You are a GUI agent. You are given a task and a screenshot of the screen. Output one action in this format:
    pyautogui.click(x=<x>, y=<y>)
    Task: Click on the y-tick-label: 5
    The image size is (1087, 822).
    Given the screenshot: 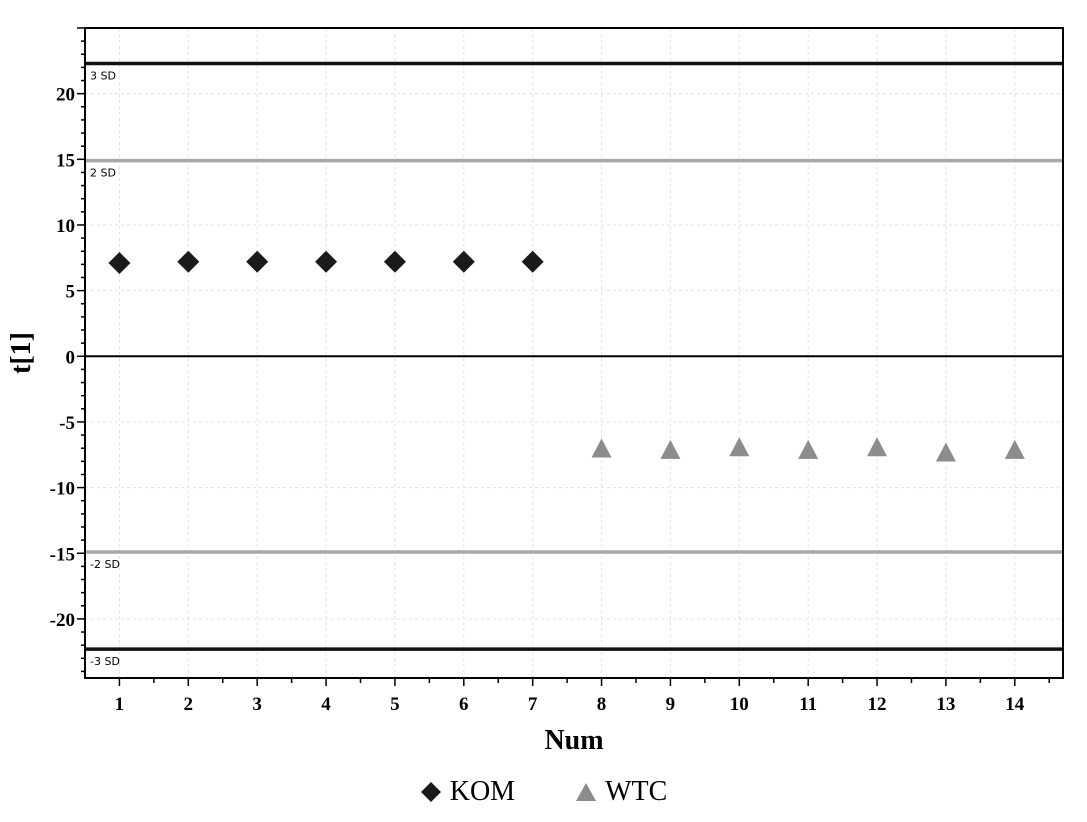 What is the action you would take?
    pyautogui.click(x=71, y=292)
    